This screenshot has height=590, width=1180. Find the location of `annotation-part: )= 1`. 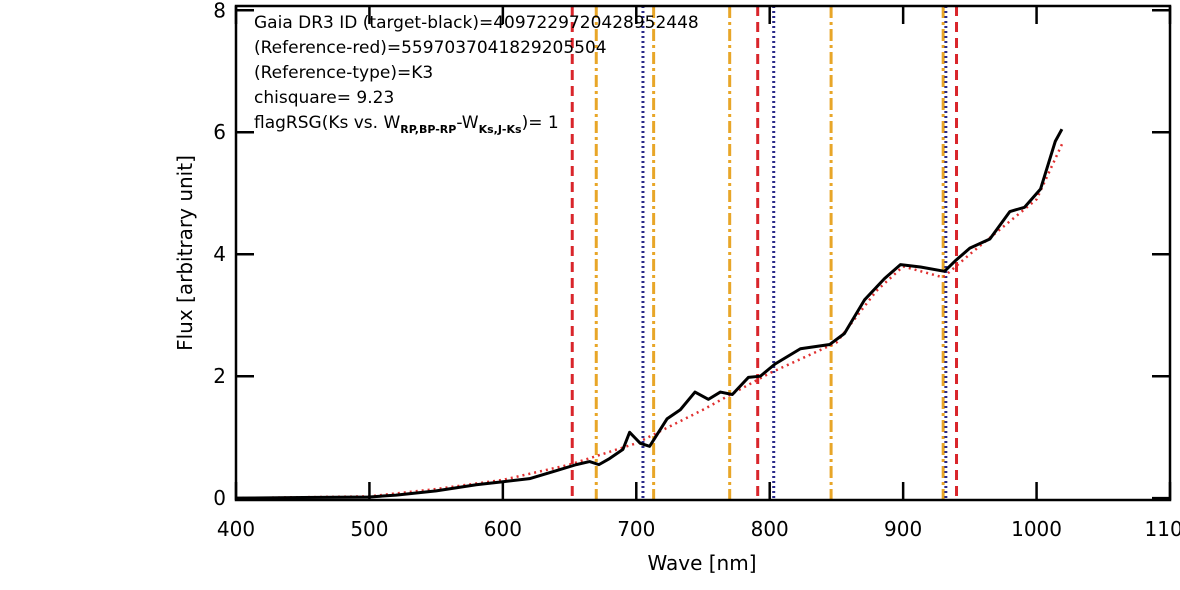

annotation-part: )= 1 is located at coordinates (540, 123).